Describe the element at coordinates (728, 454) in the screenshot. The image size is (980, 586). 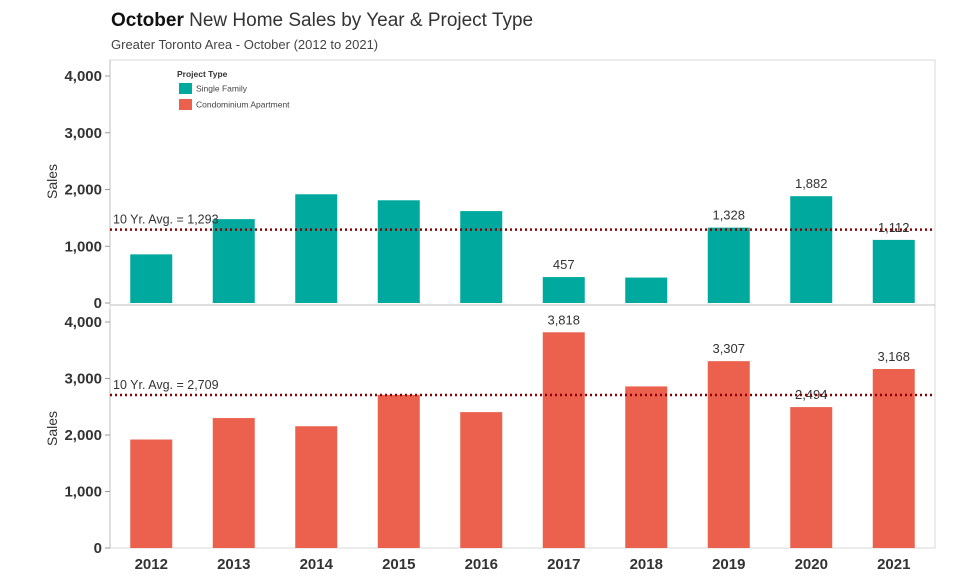
I see `bar-condo-2019` at that location.